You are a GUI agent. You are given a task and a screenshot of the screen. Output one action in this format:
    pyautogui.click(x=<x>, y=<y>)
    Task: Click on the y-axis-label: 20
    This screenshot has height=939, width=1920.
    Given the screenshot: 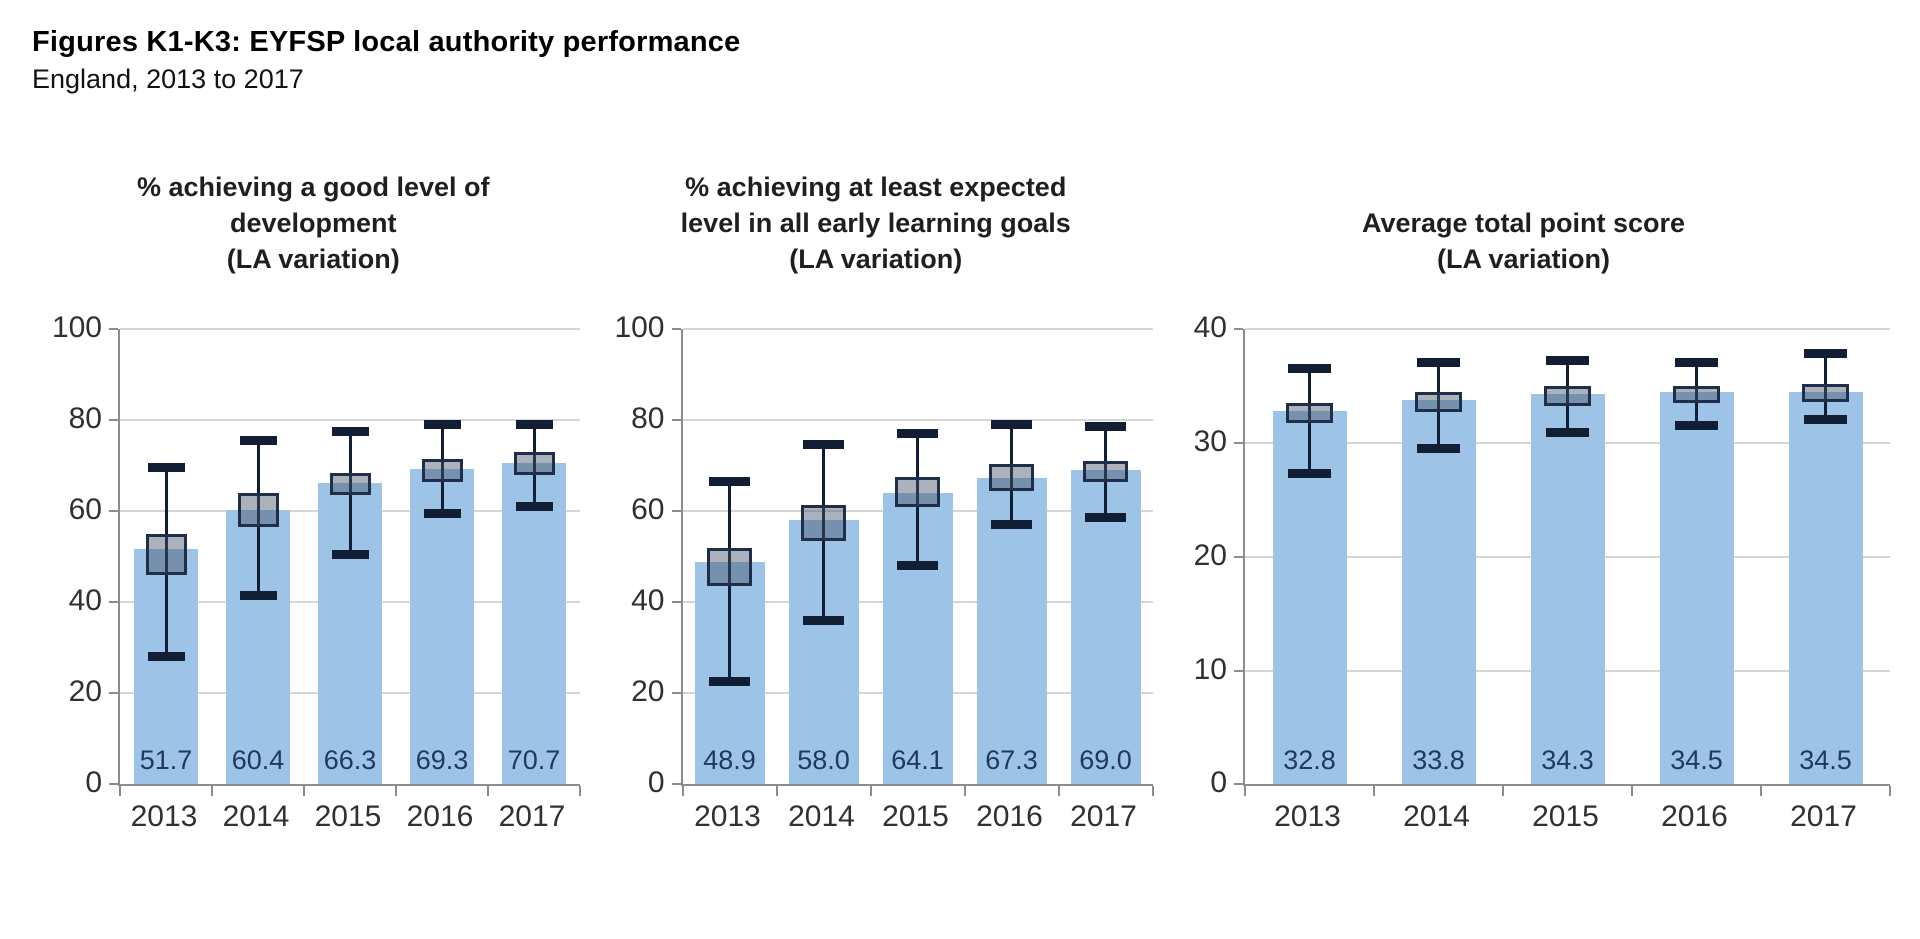 What is the action you would take?
    pyautogui.click(x=648, y=692)
    